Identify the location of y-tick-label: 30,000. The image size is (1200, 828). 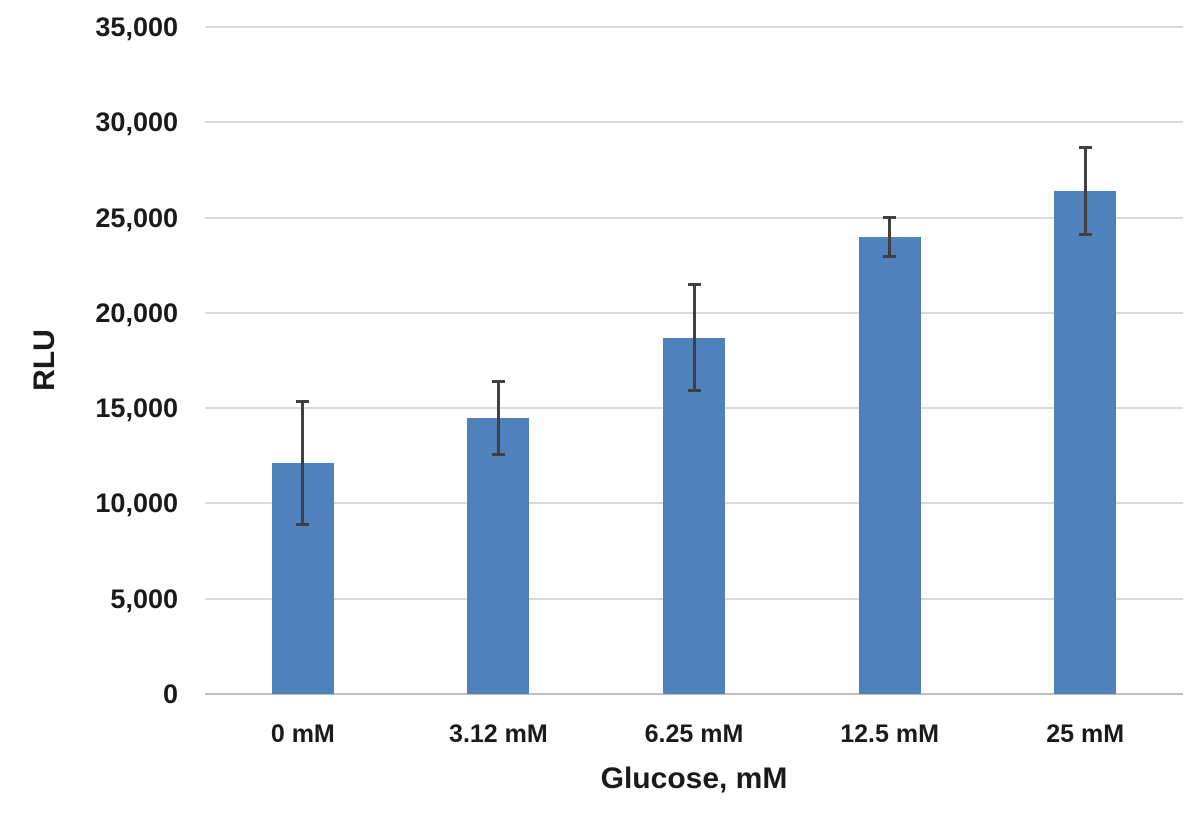
(136, 122).